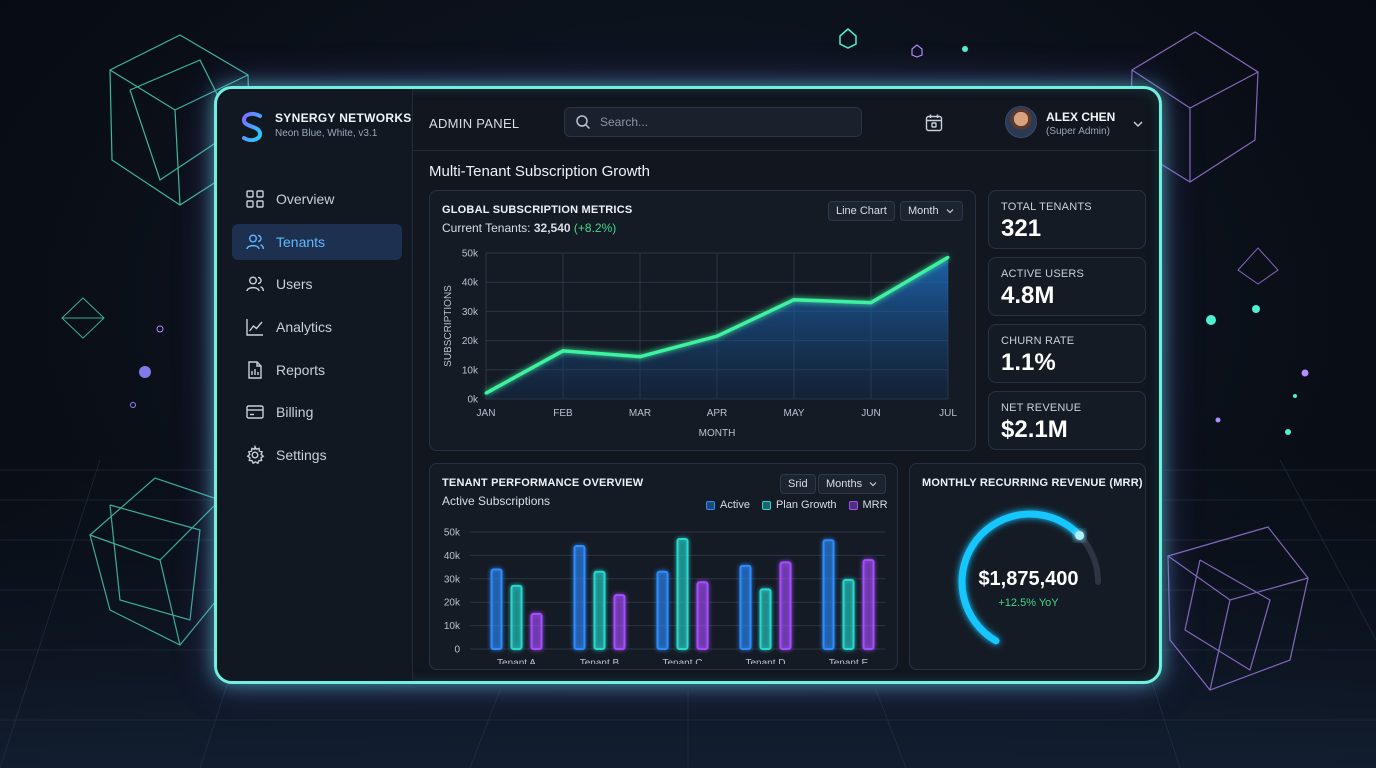  I want to click on gear-icon, so click(255, 455).